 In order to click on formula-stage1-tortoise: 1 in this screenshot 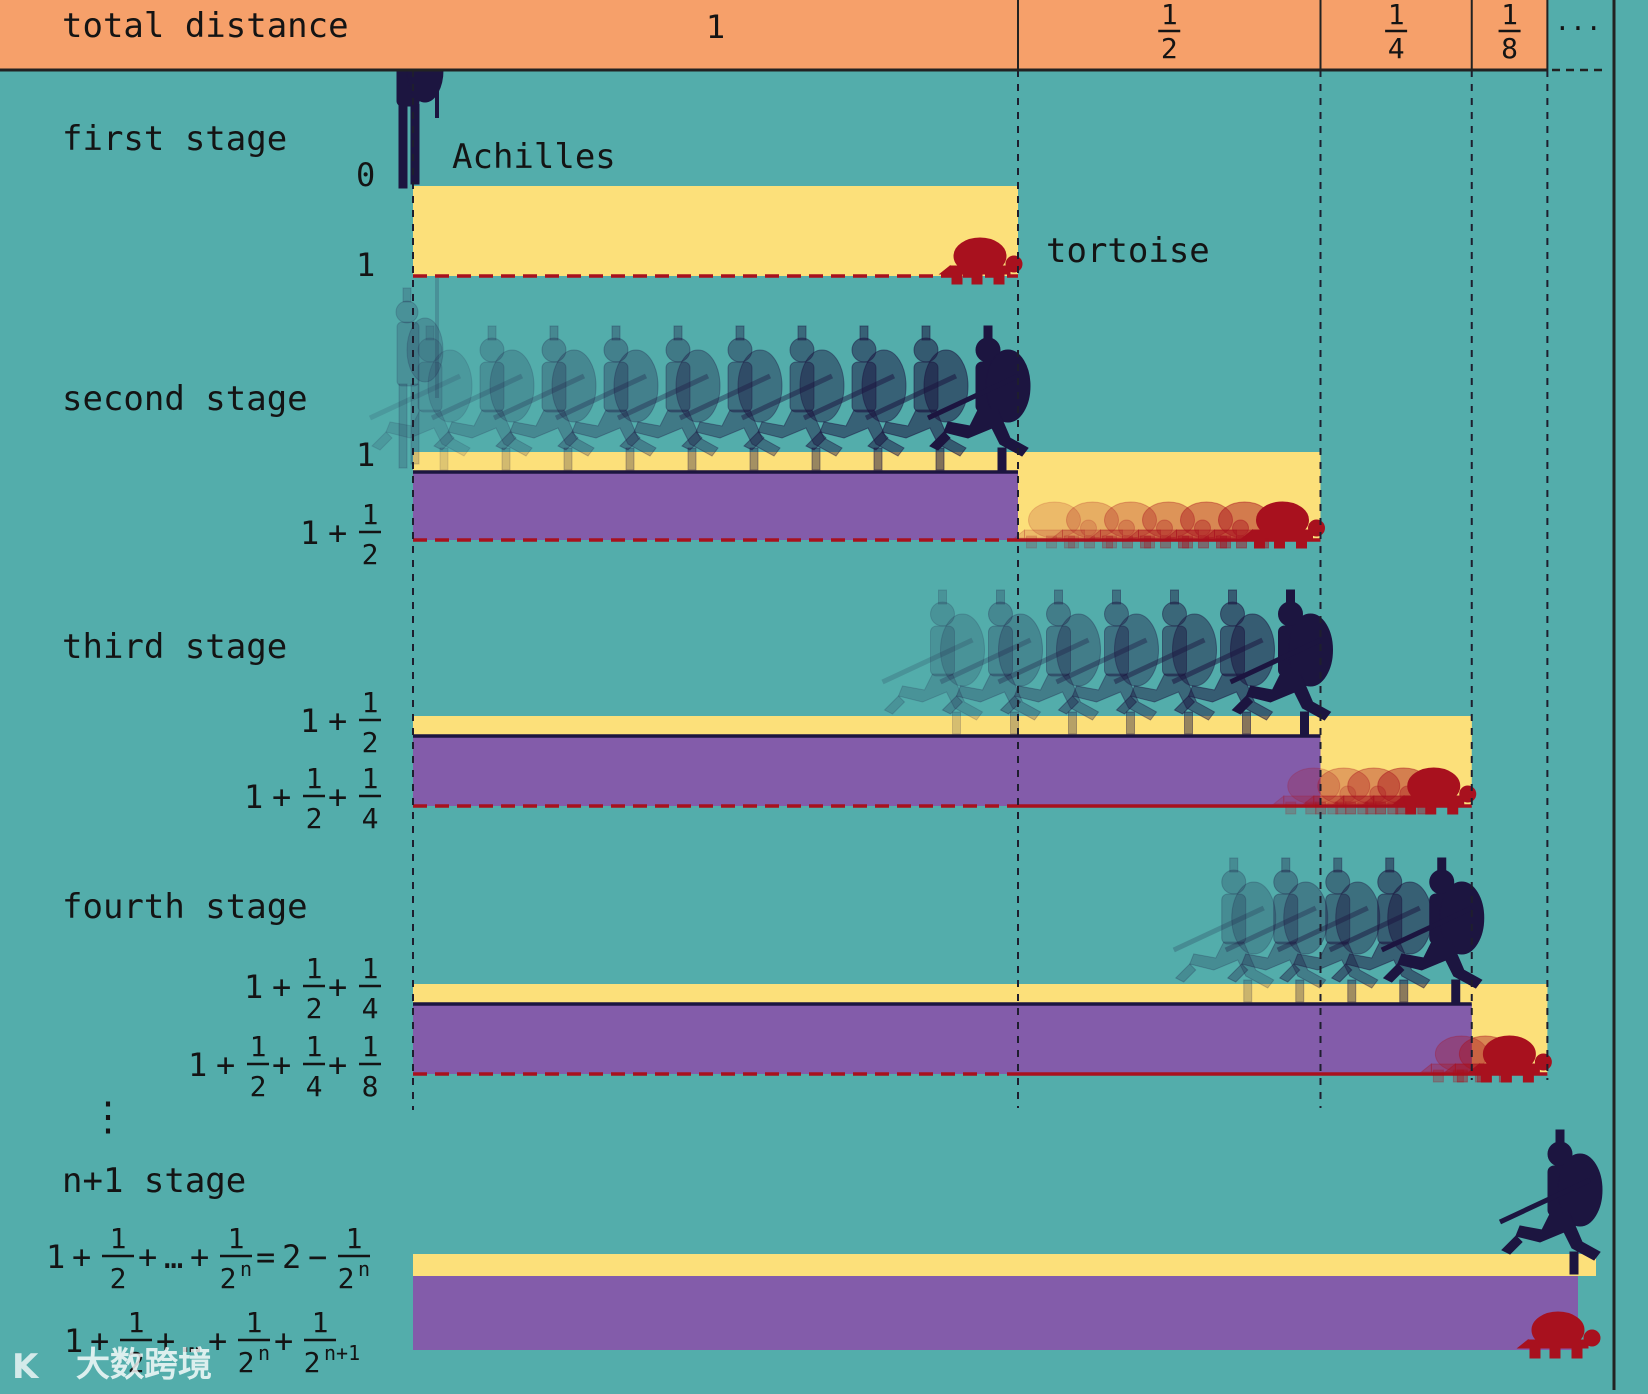, I will do `click(365, 265)`.